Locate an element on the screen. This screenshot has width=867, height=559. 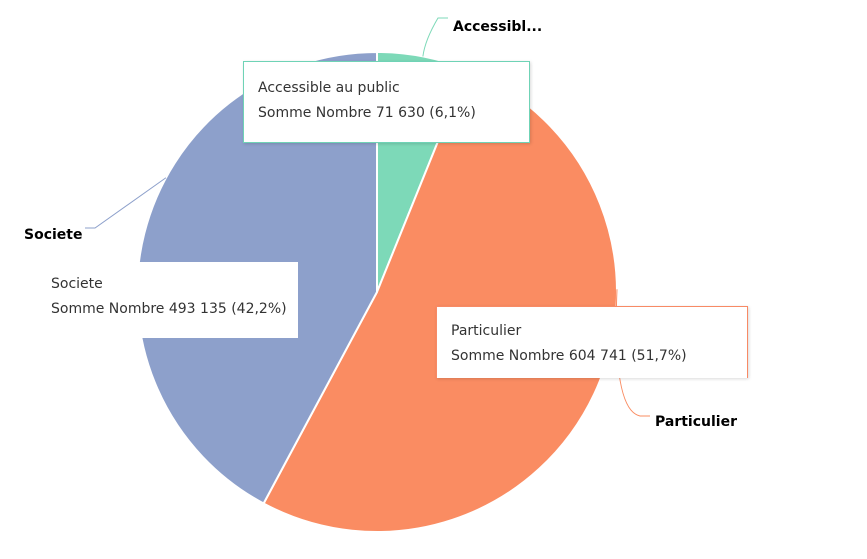
tooltip-societe: Societe Somme Nombre 493 135 (42,2%) is located at coordinates (166, 300).